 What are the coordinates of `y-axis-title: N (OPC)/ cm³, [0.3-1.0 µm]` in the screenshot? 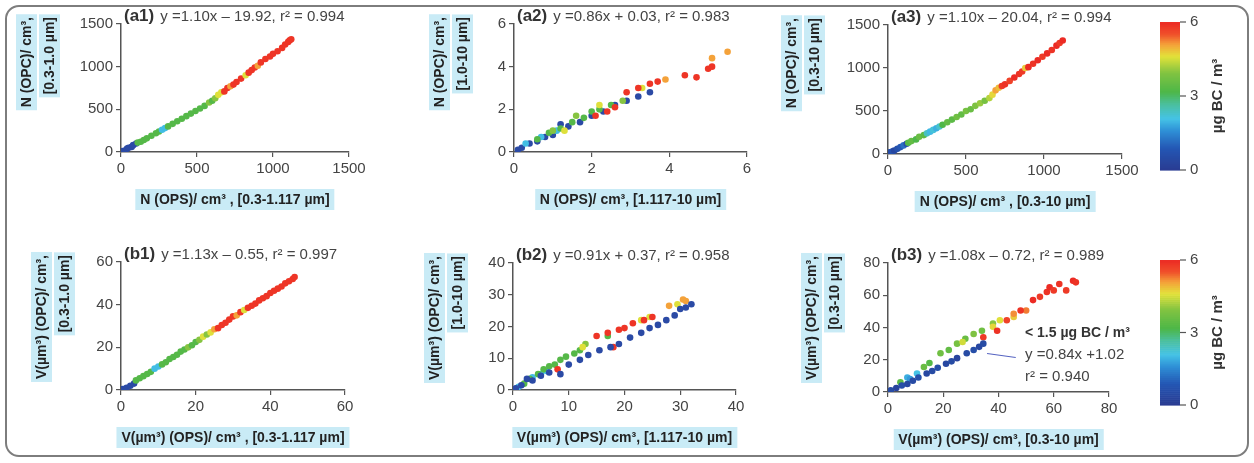 It's located at (37, 63).